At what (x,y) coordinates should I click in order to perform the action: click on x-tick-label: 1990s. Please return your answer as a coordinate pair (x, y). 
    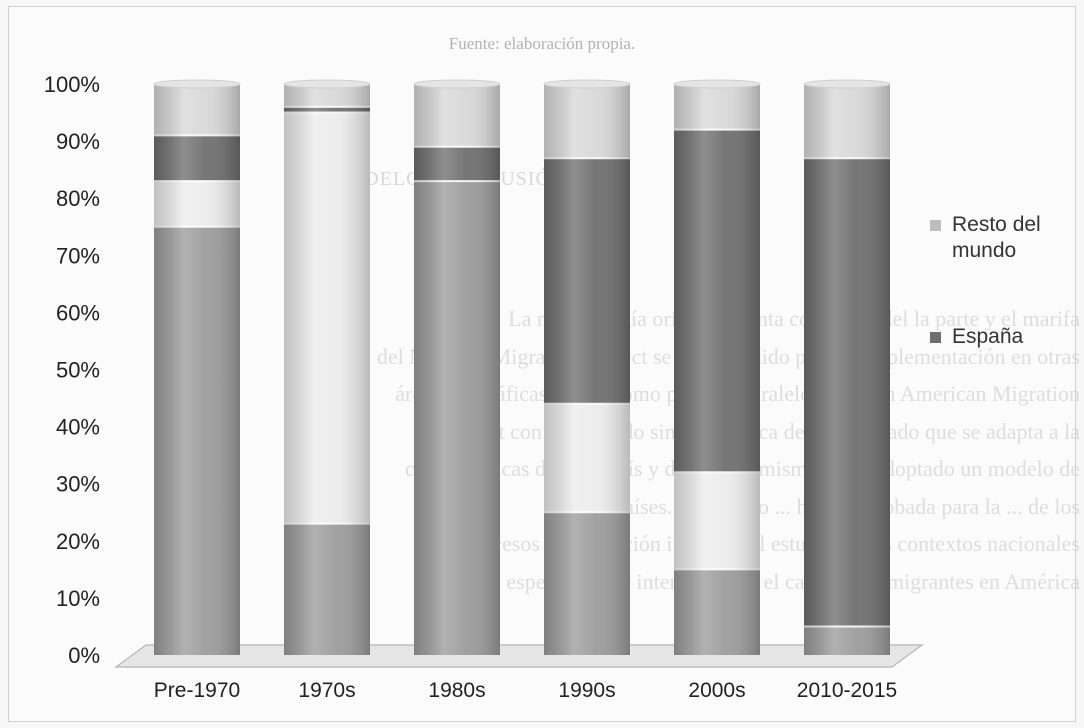
    Looking at the image, I should click on (586, 690).